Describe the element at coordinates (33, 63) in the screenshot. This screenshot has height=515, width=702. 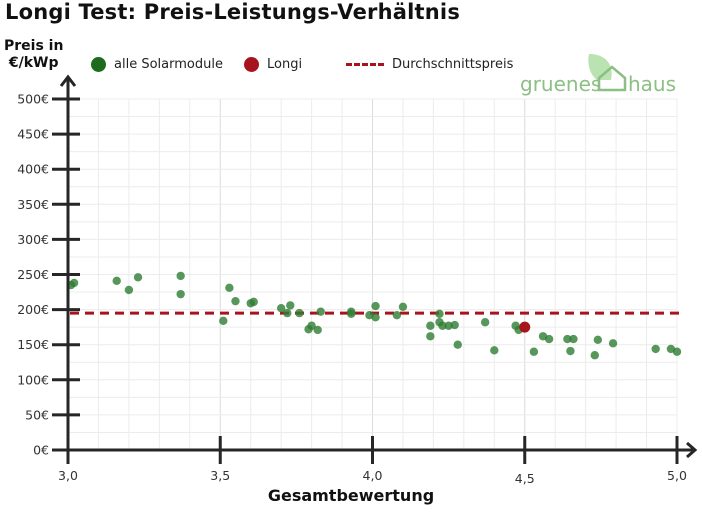
I see `y-axis-label-line2: €/kWp` at that location.